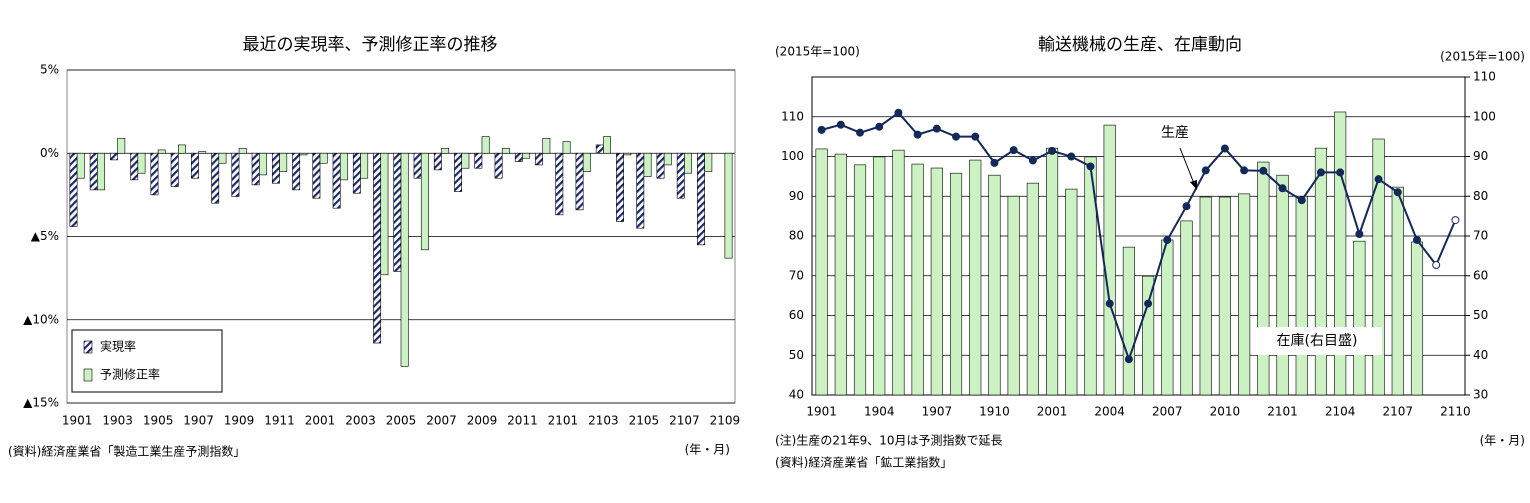 The image size is (1530, 503). Describe the element at coordinates (1317, 341) in the screenshot. I see `annotation-box` at that location.